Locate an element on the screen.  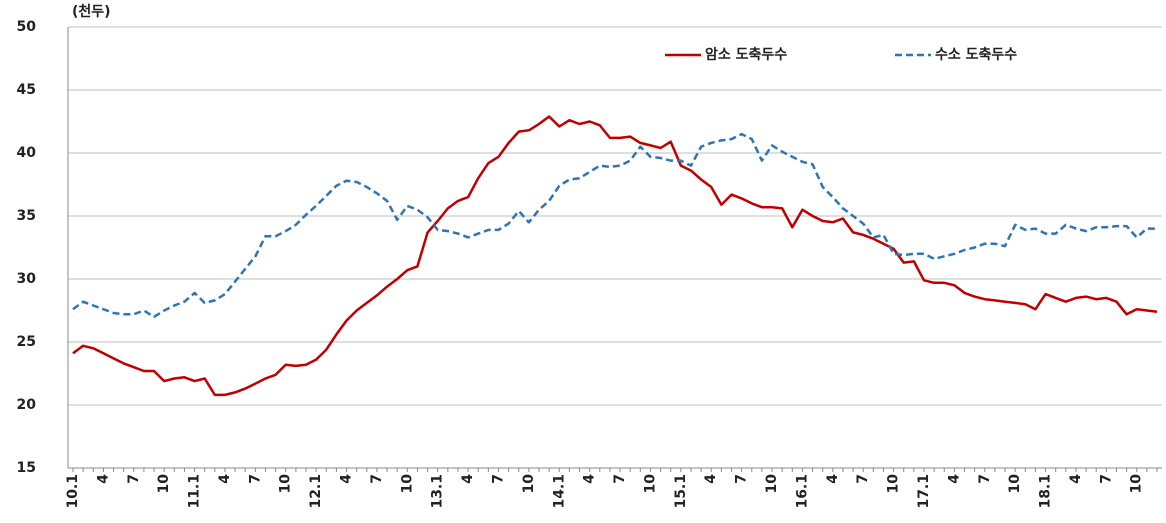
x-tick-label: 16.1 is located at coordinates (802, 491).